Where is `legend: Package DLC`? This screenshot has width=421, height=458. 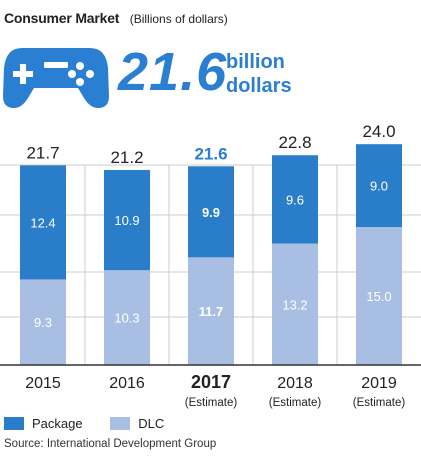 legend: Package DLC is located at coordinates (96, 424).